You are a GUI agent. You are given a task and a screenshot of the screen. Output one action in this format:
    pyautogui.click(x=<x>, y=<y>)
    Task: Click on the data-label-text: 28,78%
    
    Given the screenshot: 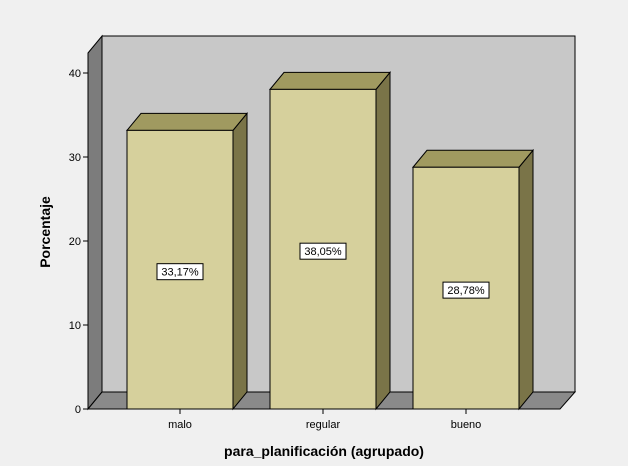 What is the action you would take?
    pyautogui.click(x=466, y=291)
    